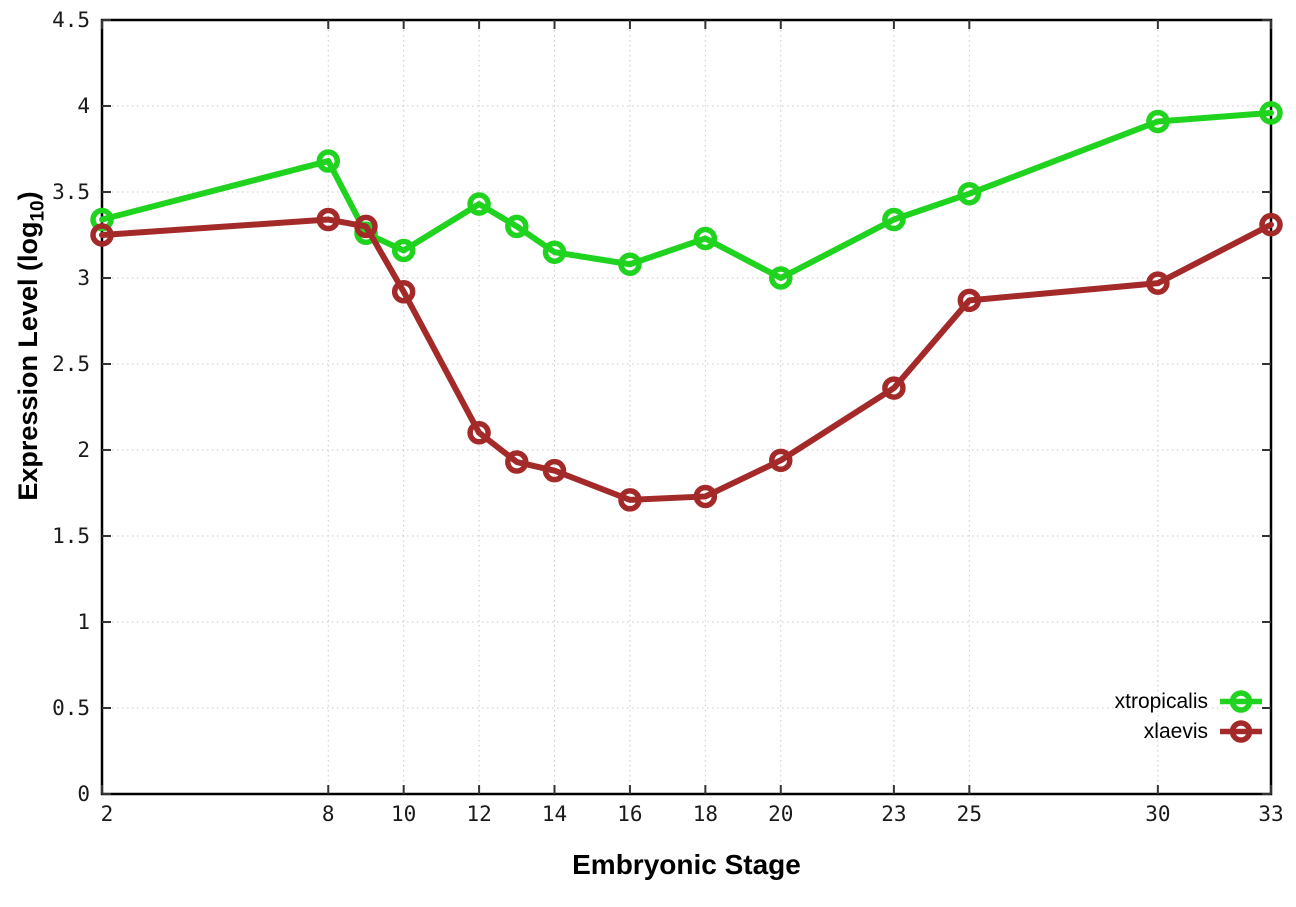 The height and width of the screenshot is (907, 1296). What do you see at coordinates (71, 536) in the screenshot?
I see `svg-text: 1.5` at bounding box center [71, 536].